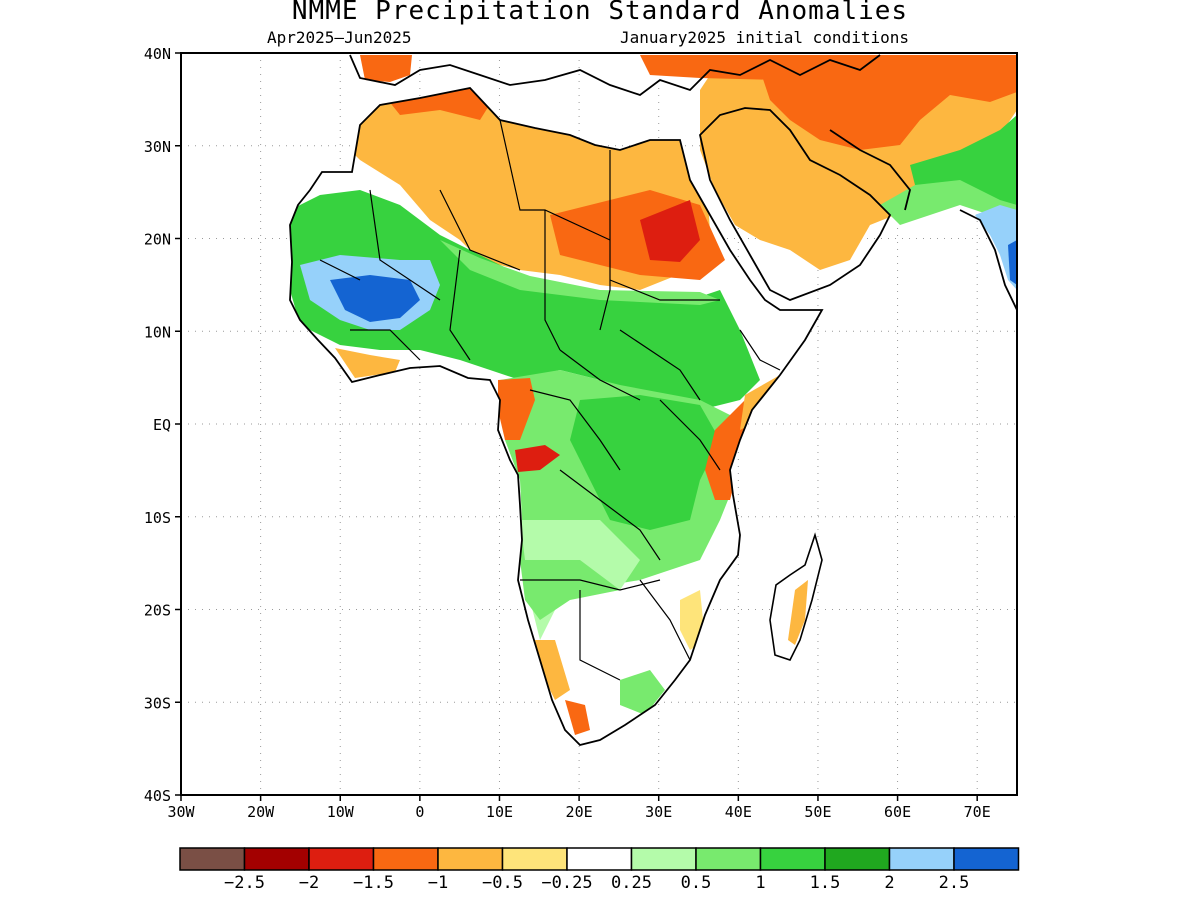 Image resolution: width=1200 pixels, height=900 pixels. What do you see at coordinates (615, 75) in the screenshot?
I see `europe-coastline` at bounding box center [615, 75].